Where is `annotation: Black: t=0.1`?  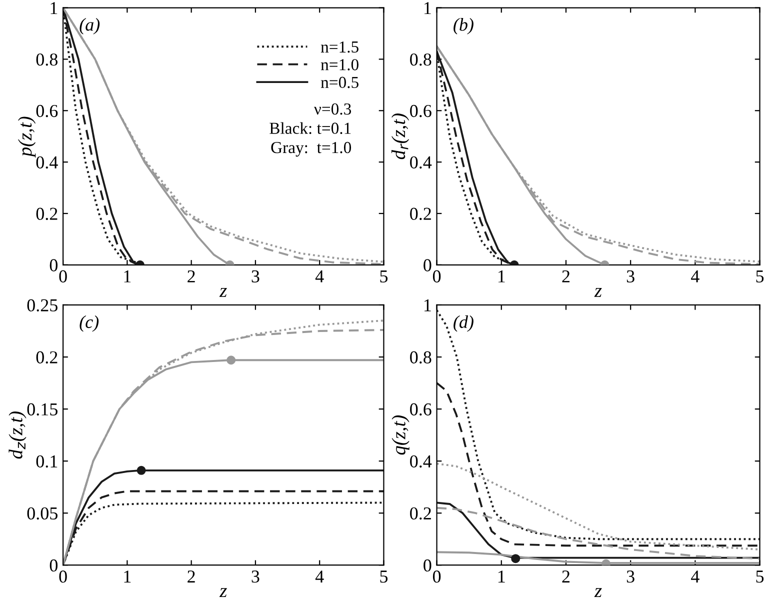 annotation: Black: t=0.1 is located at coordinates (310, 128).